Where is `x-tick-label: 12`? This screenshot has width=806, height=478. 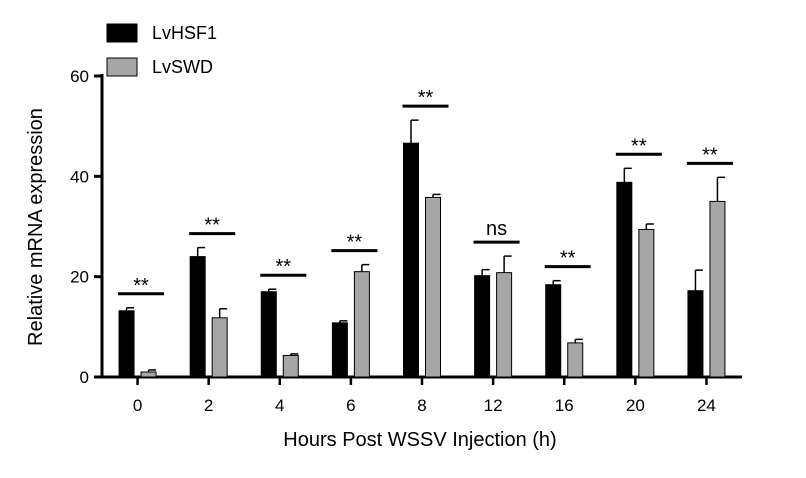
x-tick-label: 12 is located at coordinates (493, 405).